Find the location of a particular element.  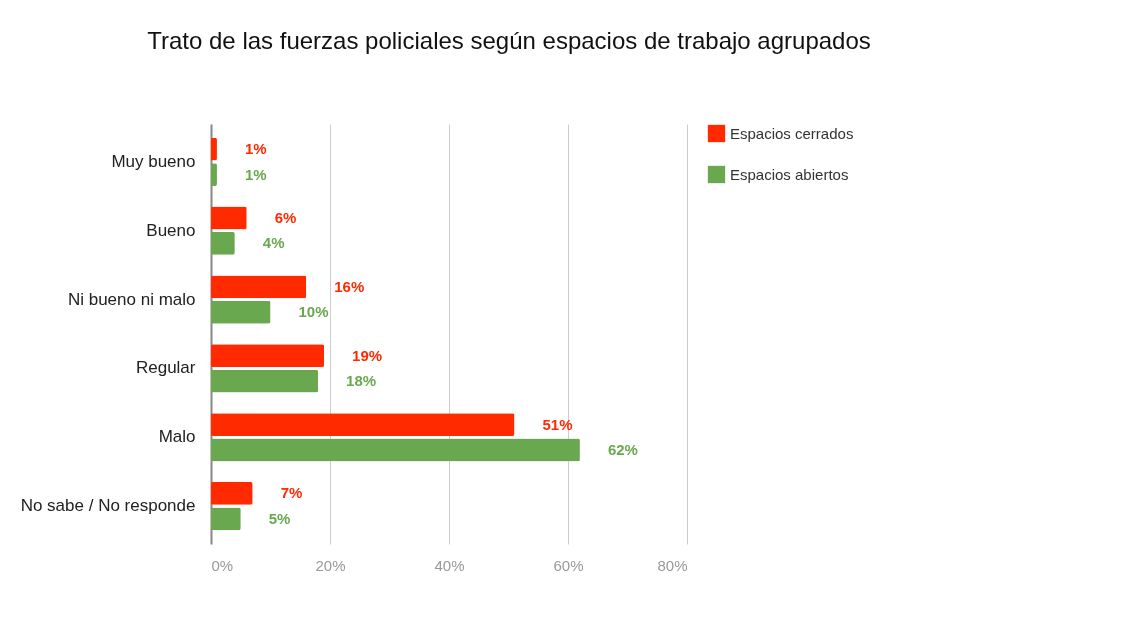

y-tick-label: Bueno is located at coordinates (171, 230).